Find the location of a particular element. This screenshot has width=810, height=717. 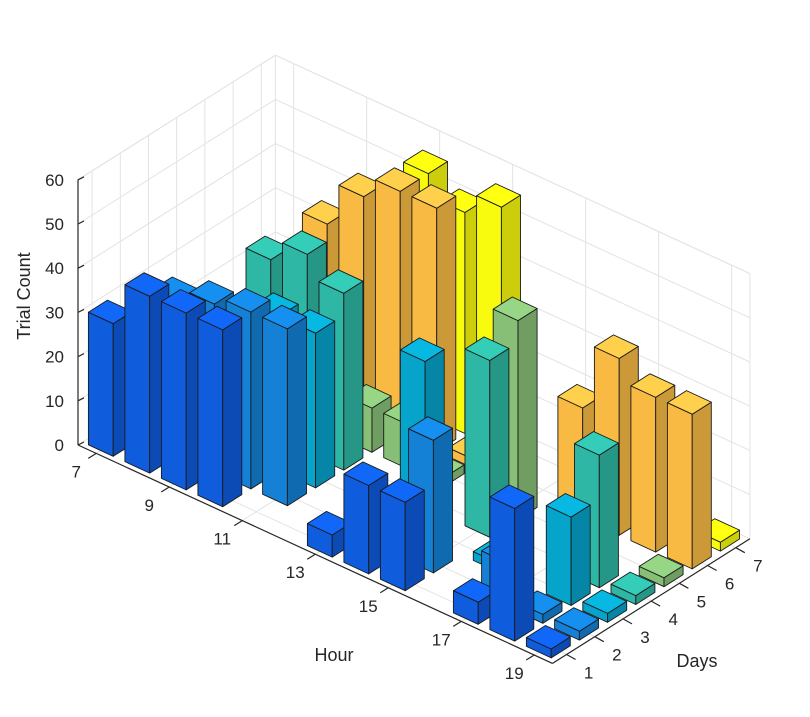

y-tick-label: 6 is located at coordinates (729, 584).